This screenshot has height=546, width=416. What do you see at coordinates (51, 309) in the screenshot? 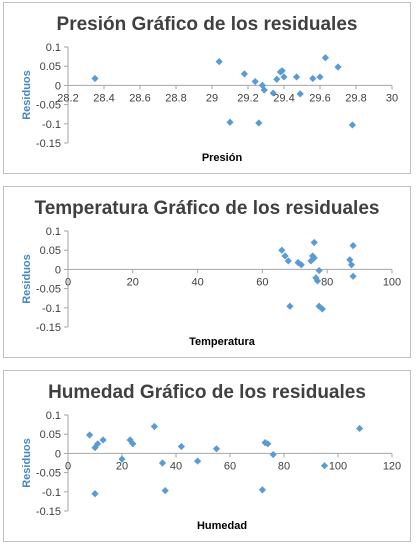
I see `temperatura-y-tick-label: -0.1` at bounding box center [51, 309].